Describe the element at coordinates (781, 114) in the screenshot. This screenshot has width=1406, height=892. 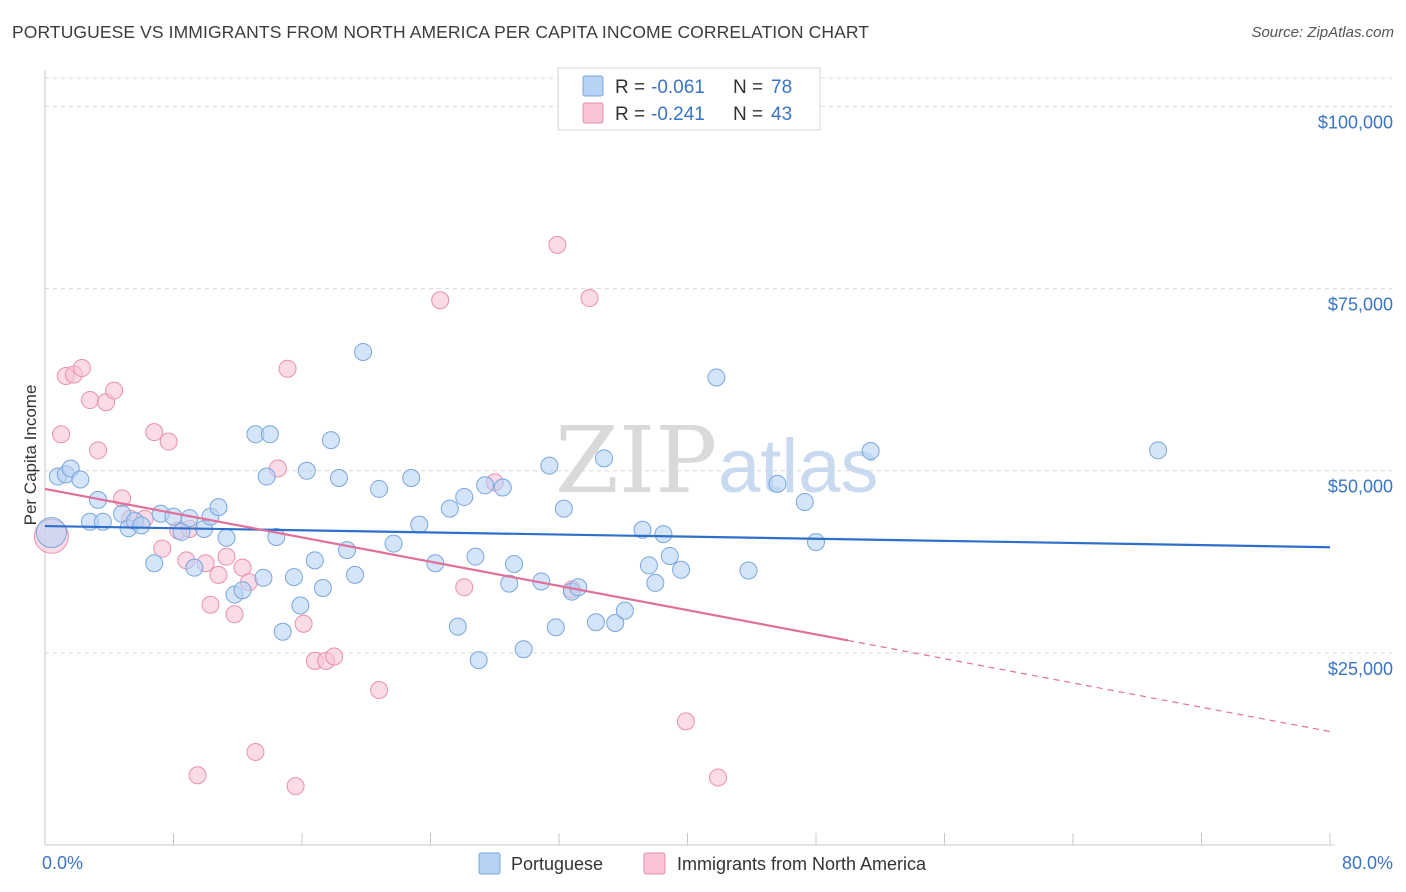
I see `legend-n-value-2: 43` at that location.